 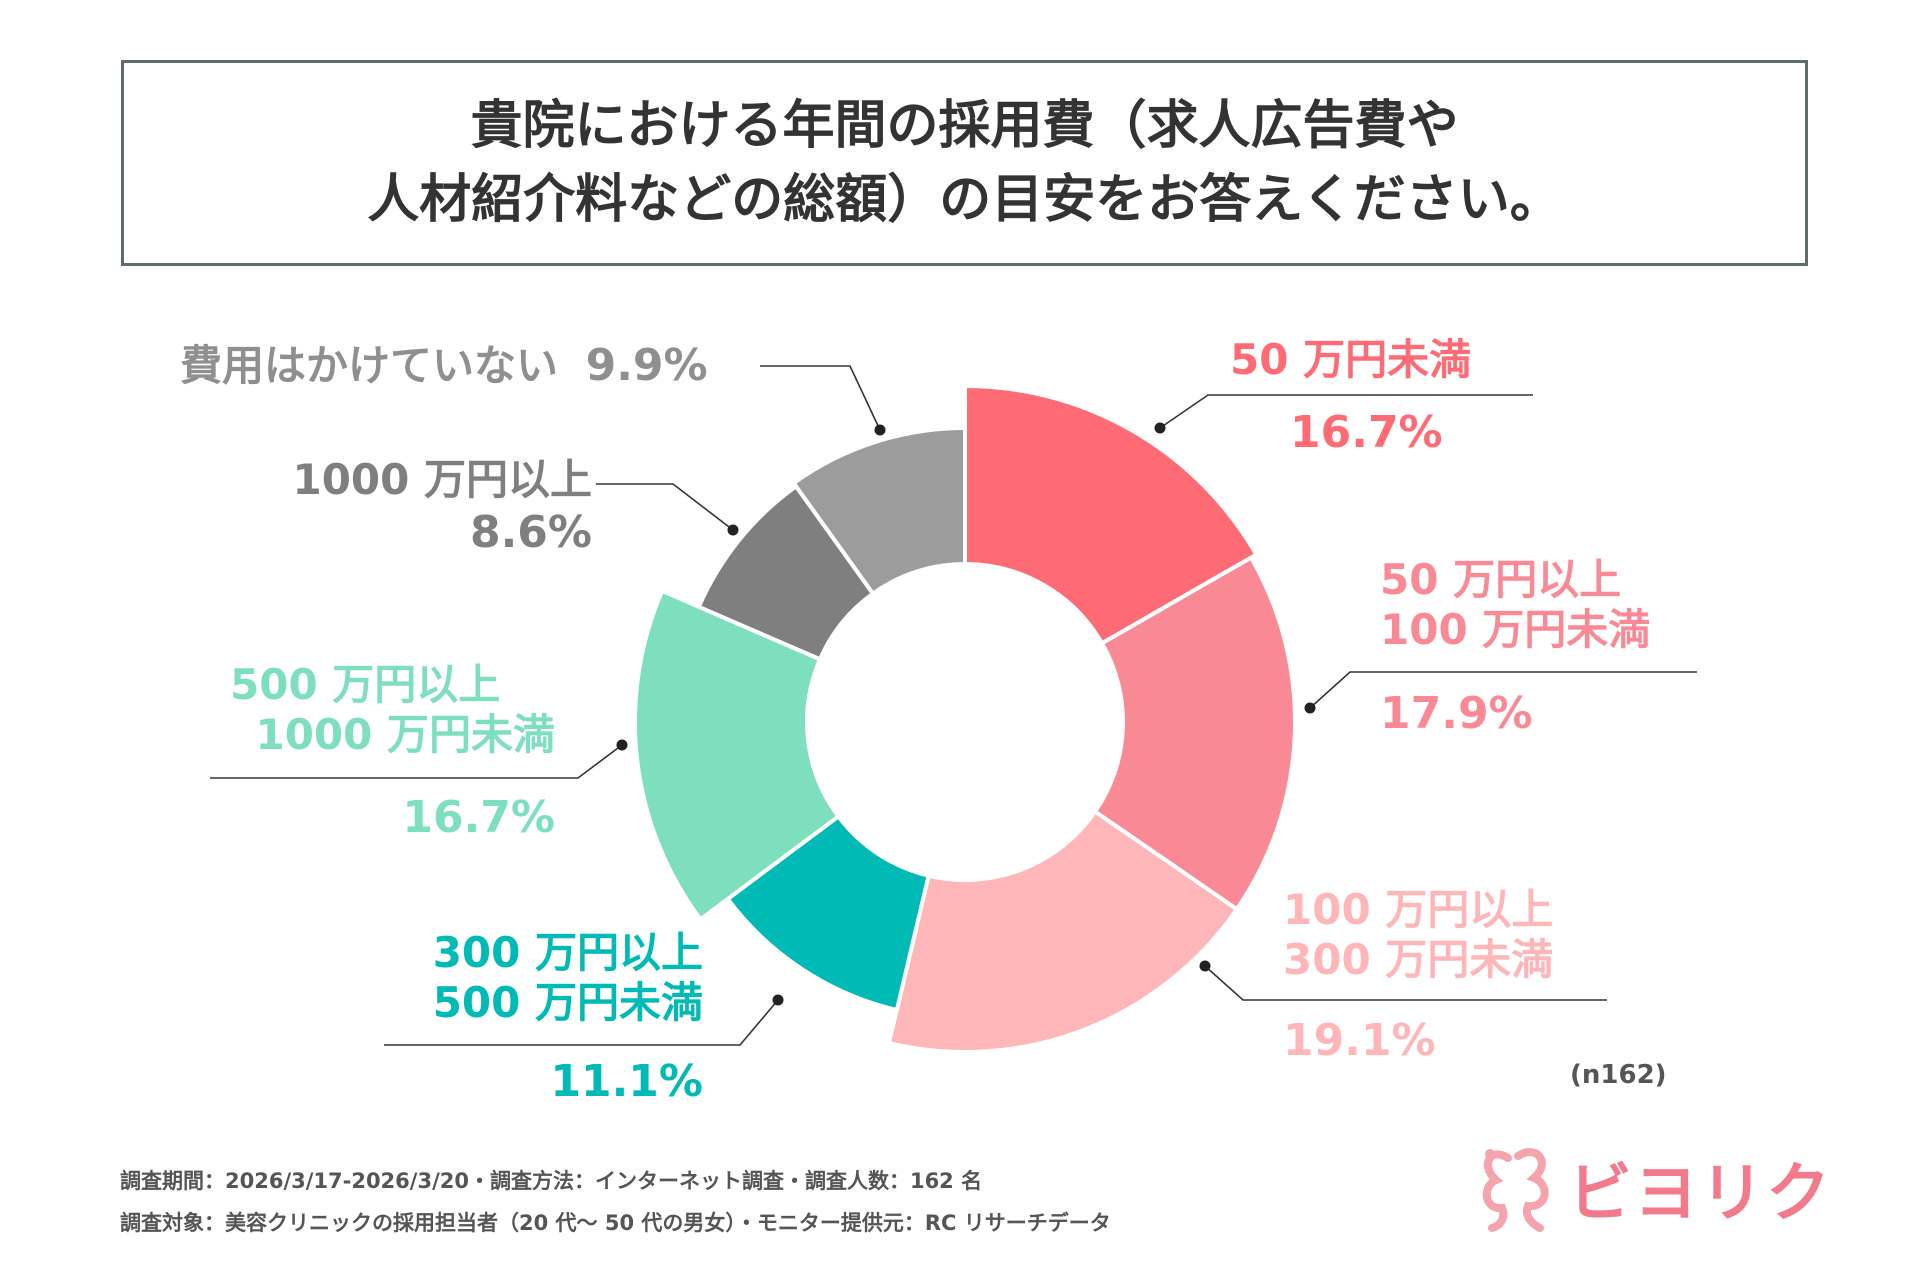 I want to click on label-100-300man: 100 万円以上 300 万円未満, so click(x=1418, y=935).